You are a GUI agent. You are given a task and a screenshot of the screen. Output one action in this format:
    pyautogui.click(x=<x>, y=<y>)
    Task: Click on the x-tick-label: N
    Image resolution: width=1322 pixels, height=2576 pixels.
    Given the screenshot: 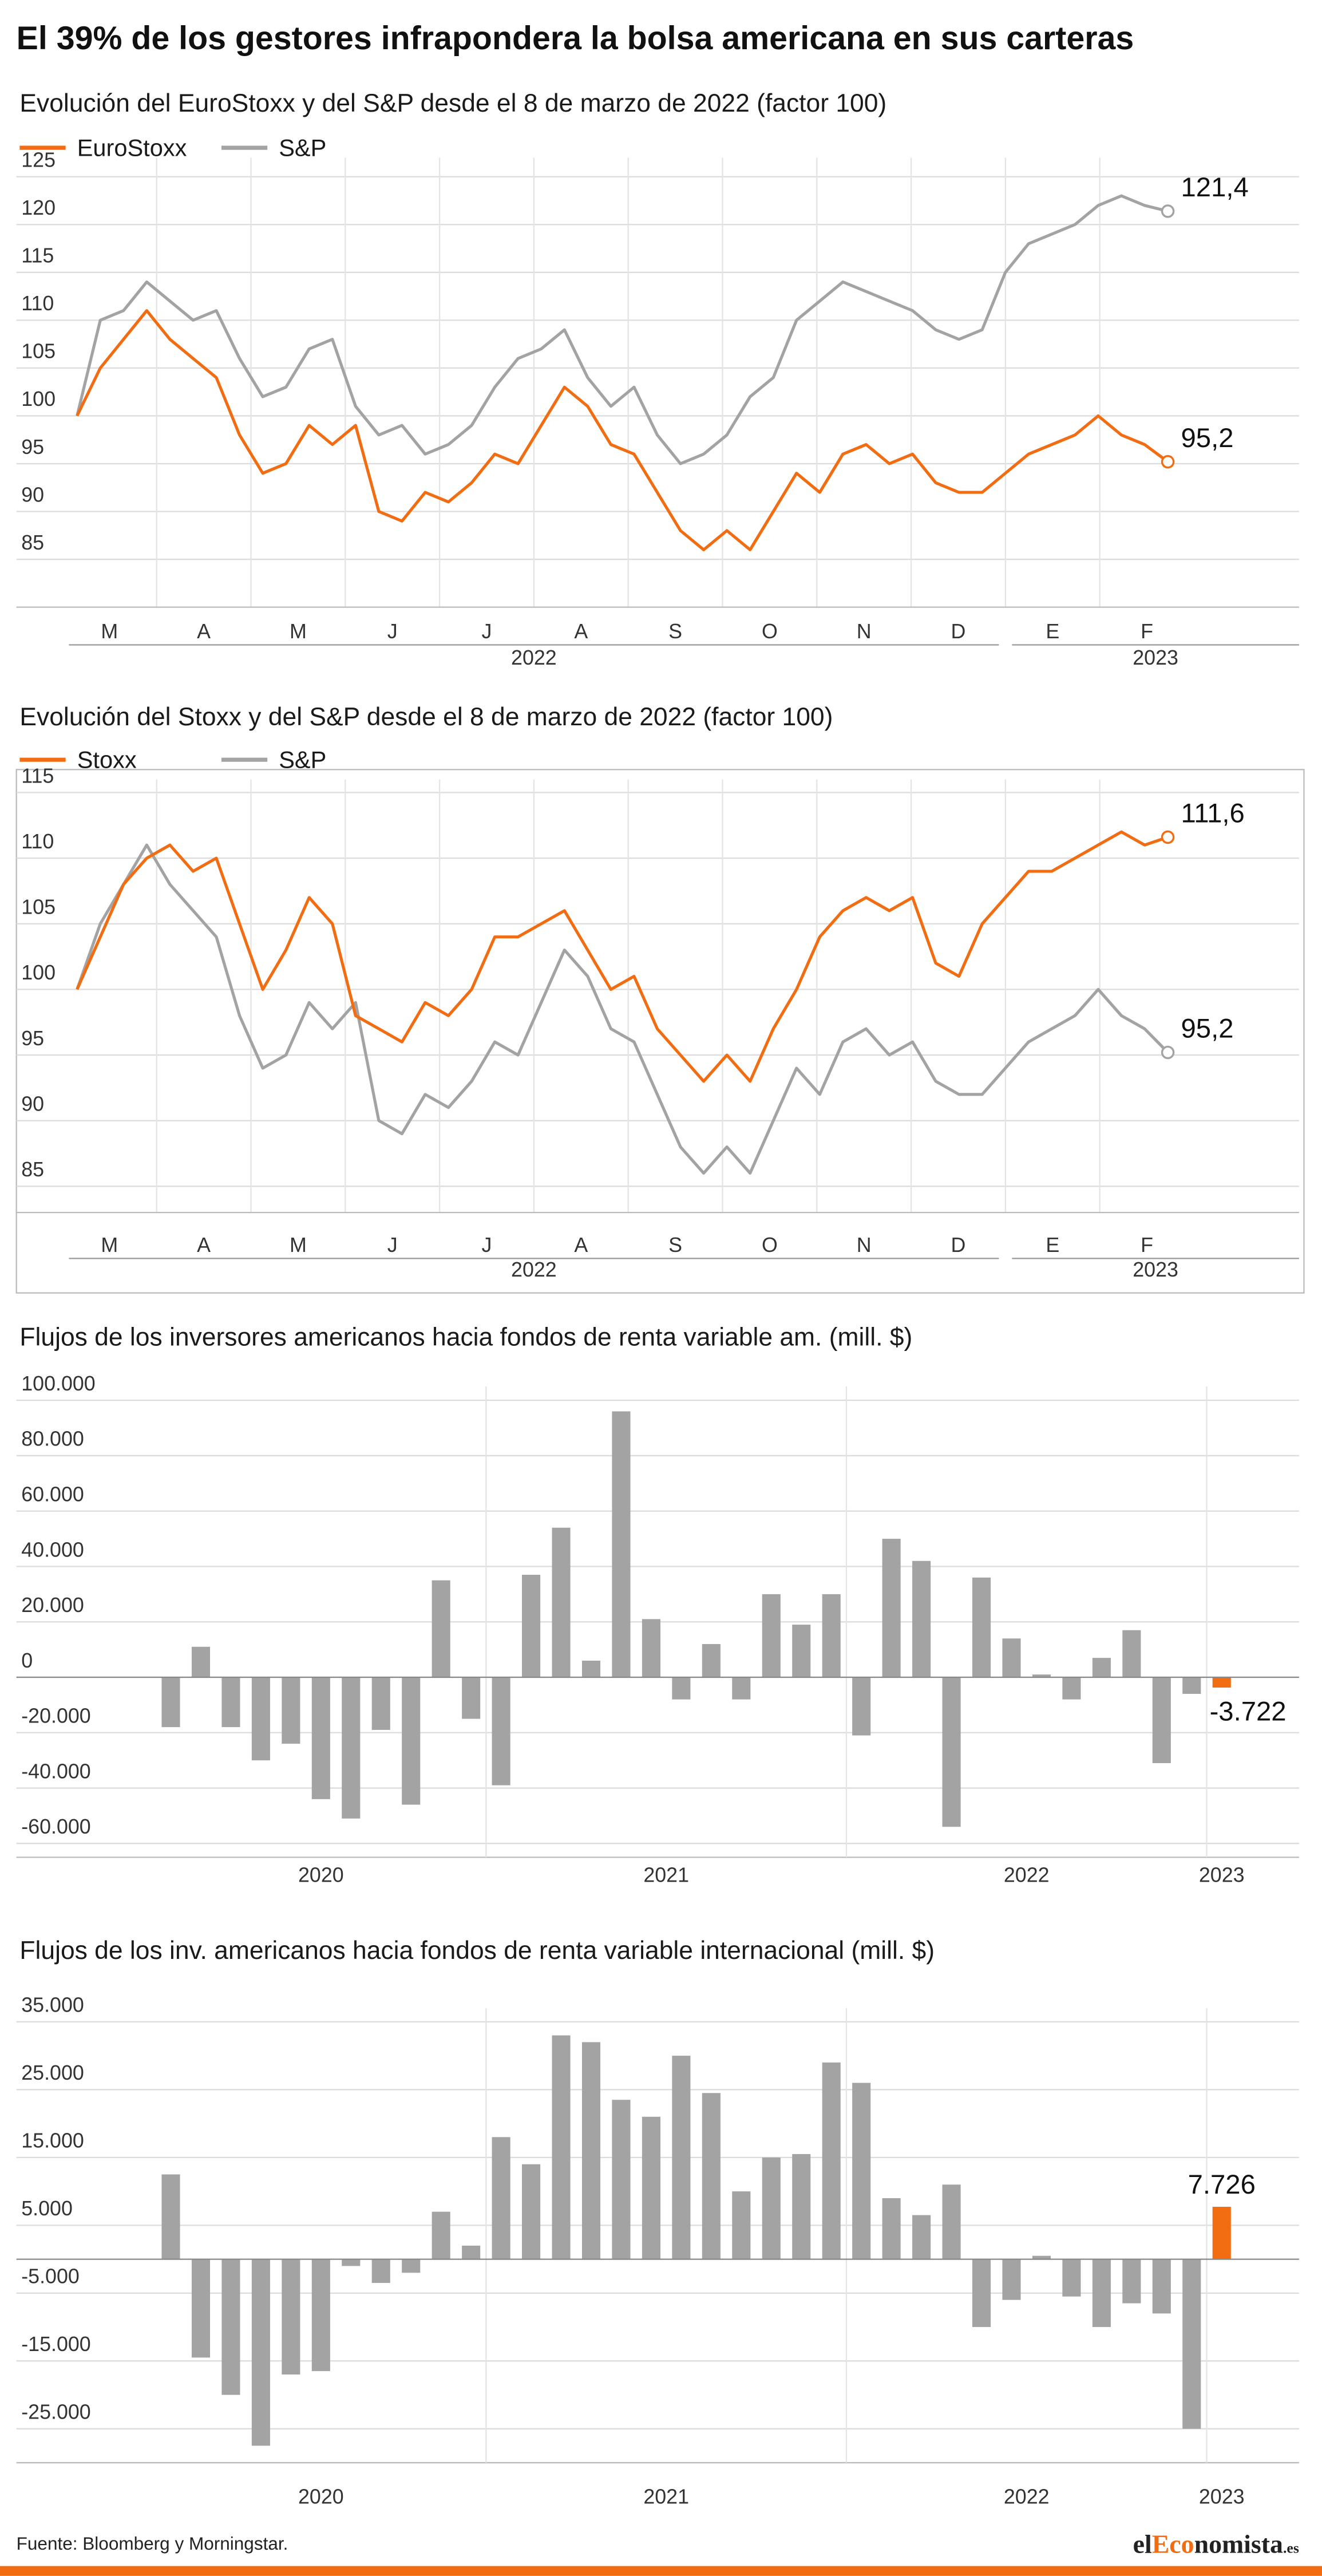 What is the action you would take?
    pyautogui.click(x=864, y=631)
    